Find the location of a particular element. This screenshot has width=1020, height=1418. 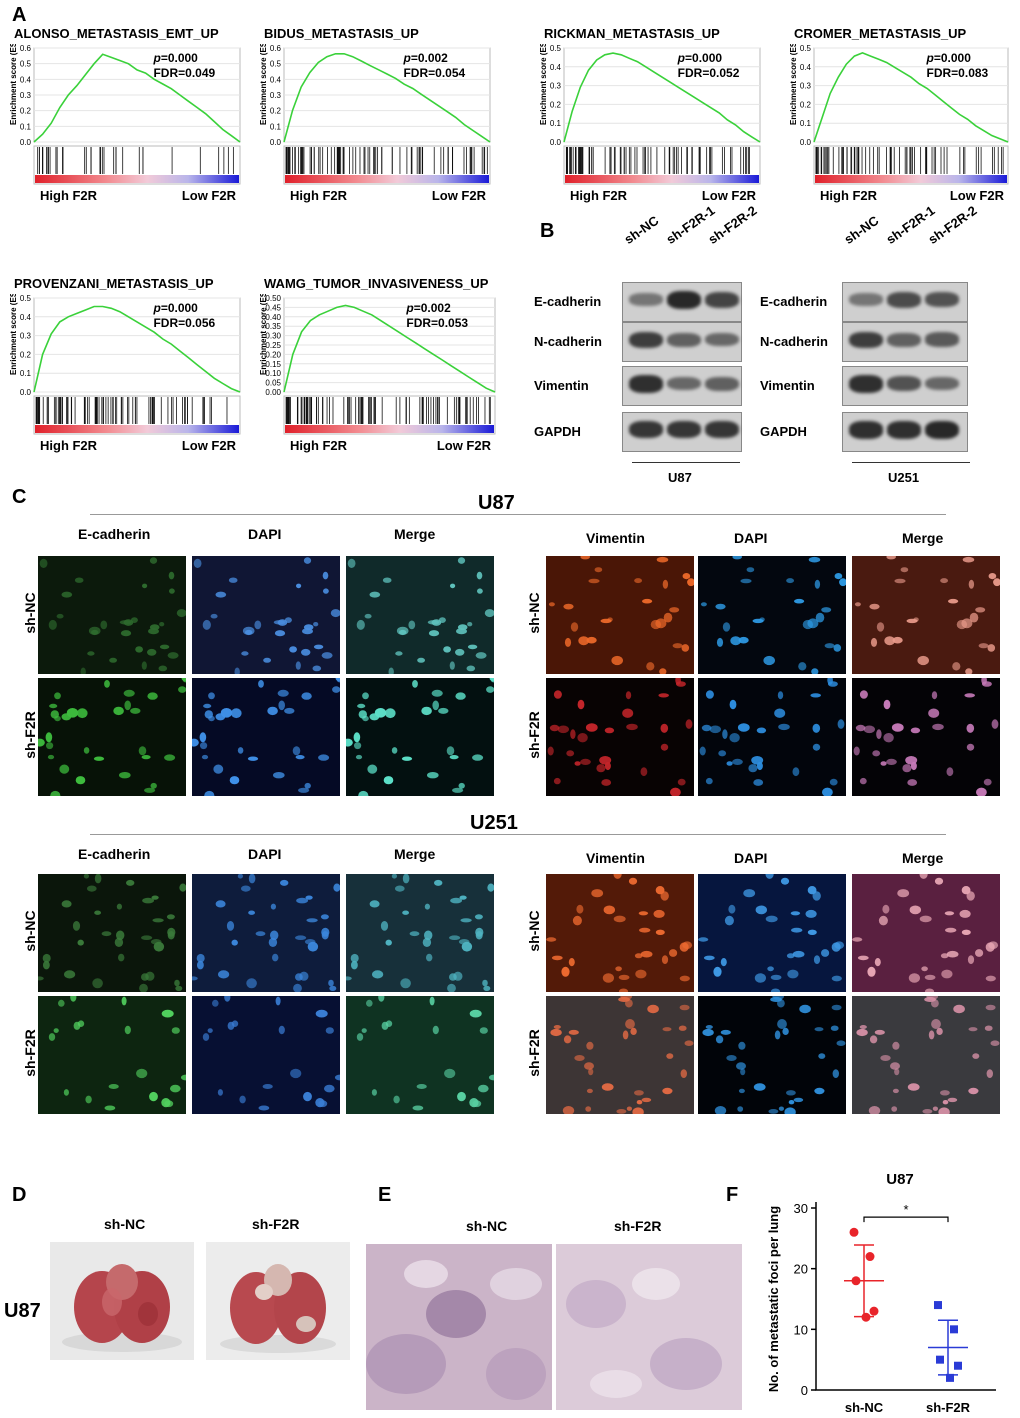

if-section-title: U87 is located at coordinates (496, 503).